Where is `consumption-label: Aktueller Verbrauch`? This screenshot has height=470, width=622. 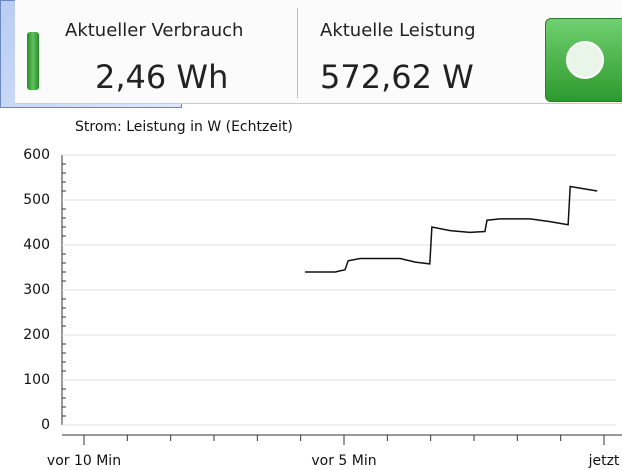
consumption-label: Aktueller Verbrauch is located at coordinates (154, 30).